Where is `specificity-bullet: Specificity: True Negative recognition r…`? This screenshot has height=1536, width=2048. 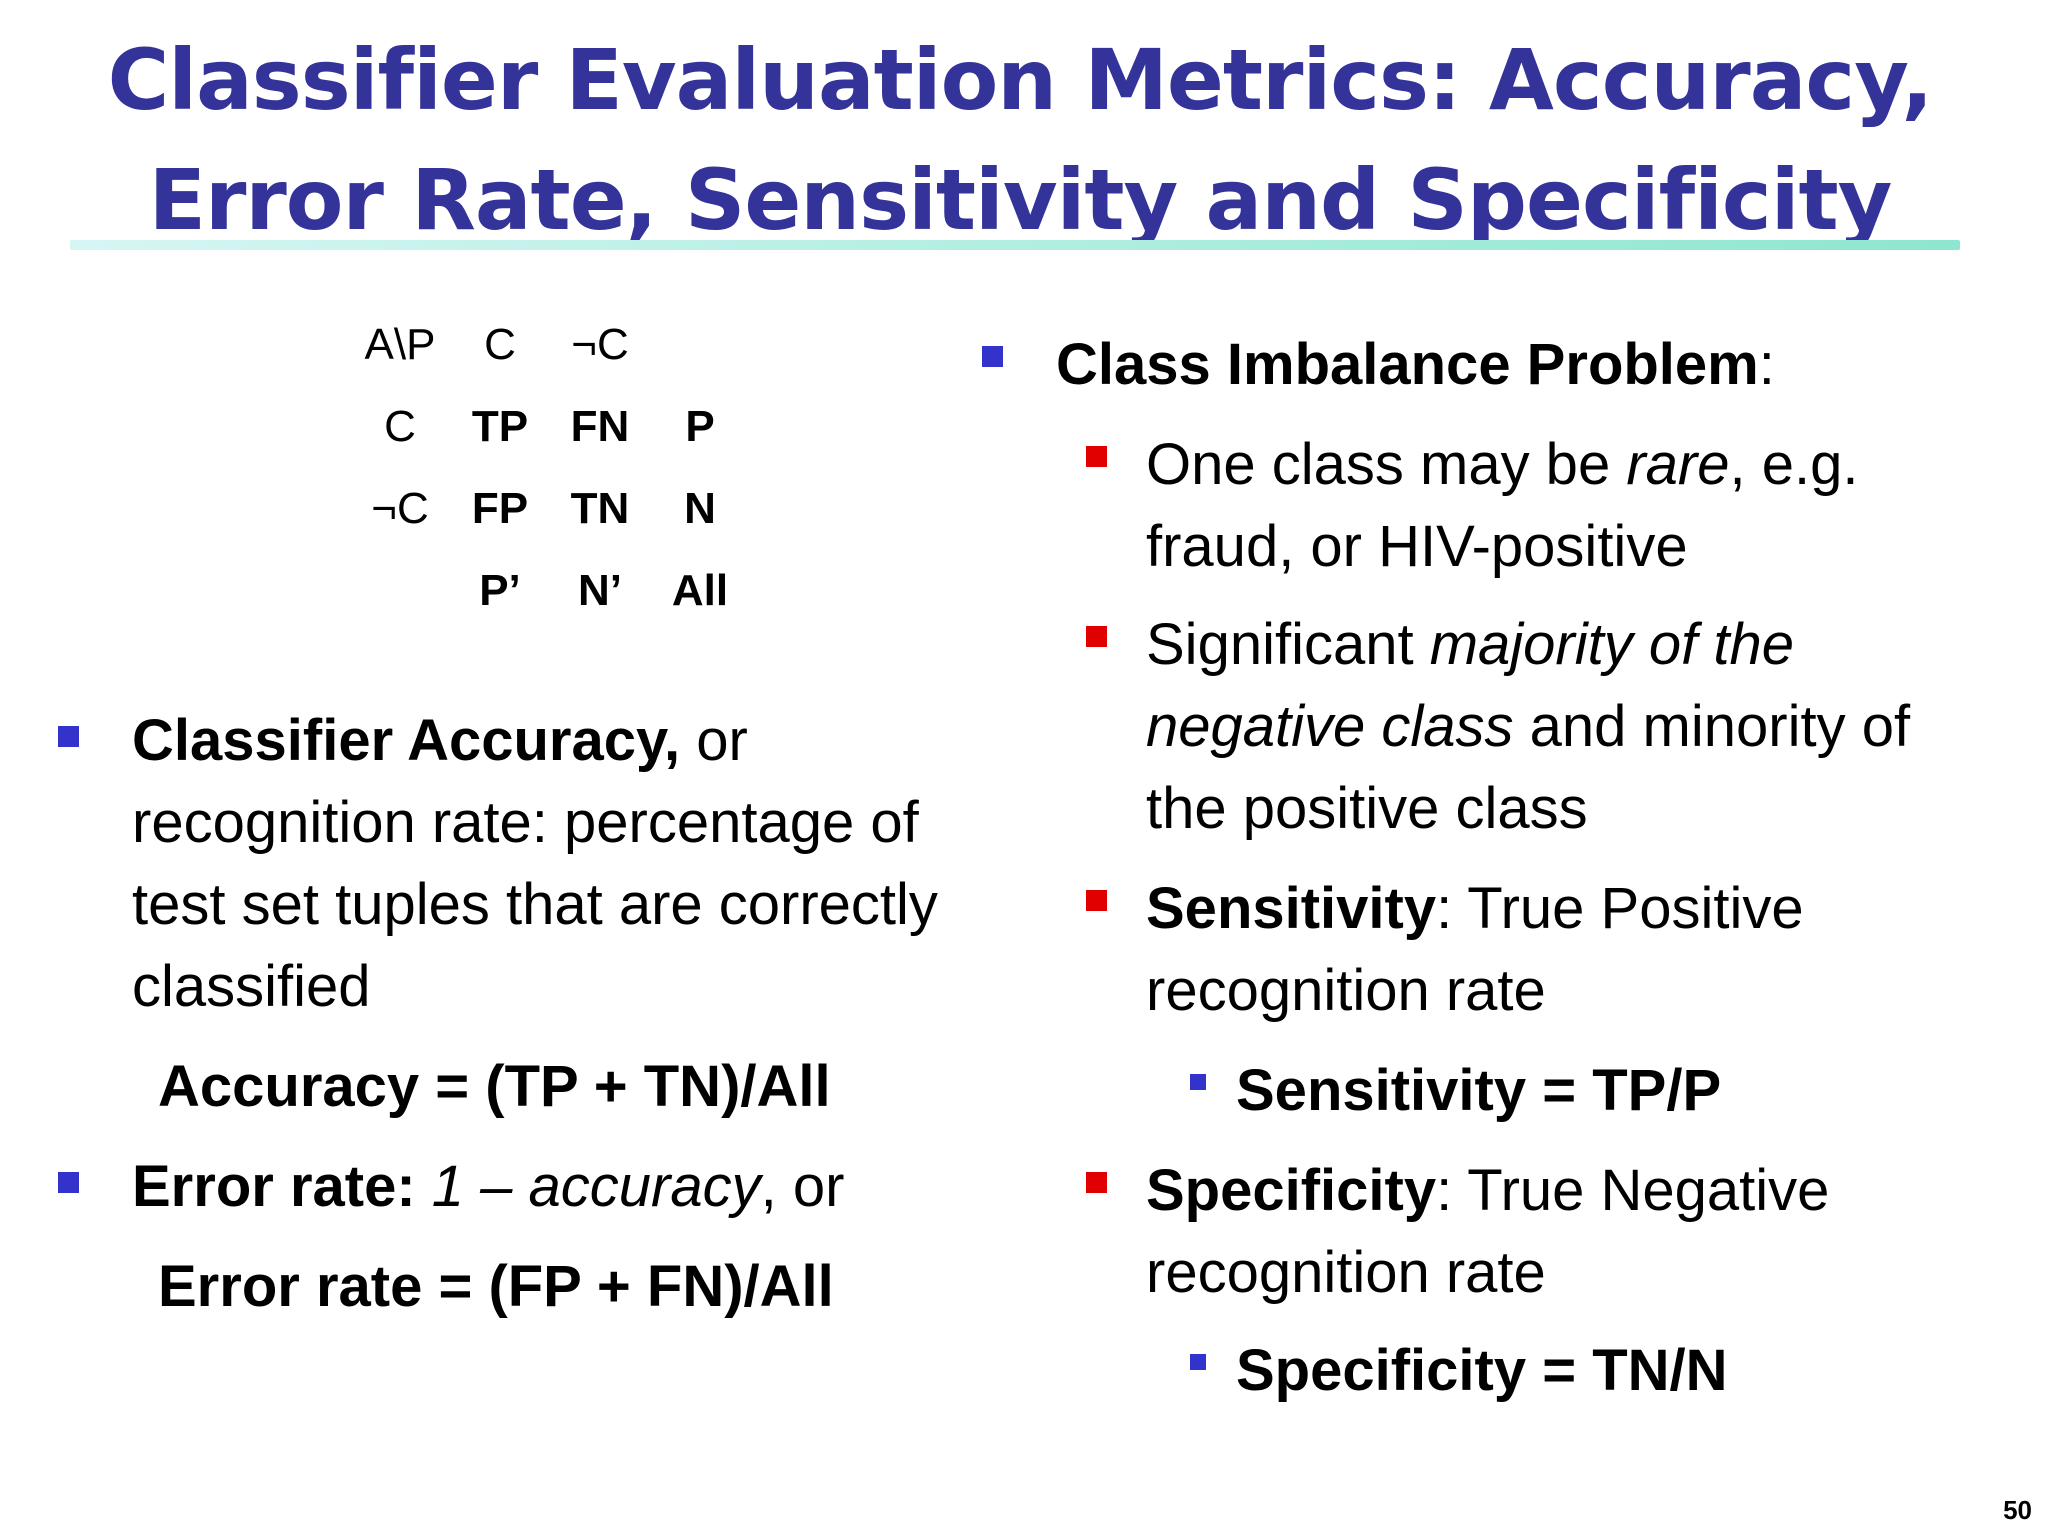 specificity-bullet: Specificity: True Negative recognition r… is located at coordinates (1488, 1231).